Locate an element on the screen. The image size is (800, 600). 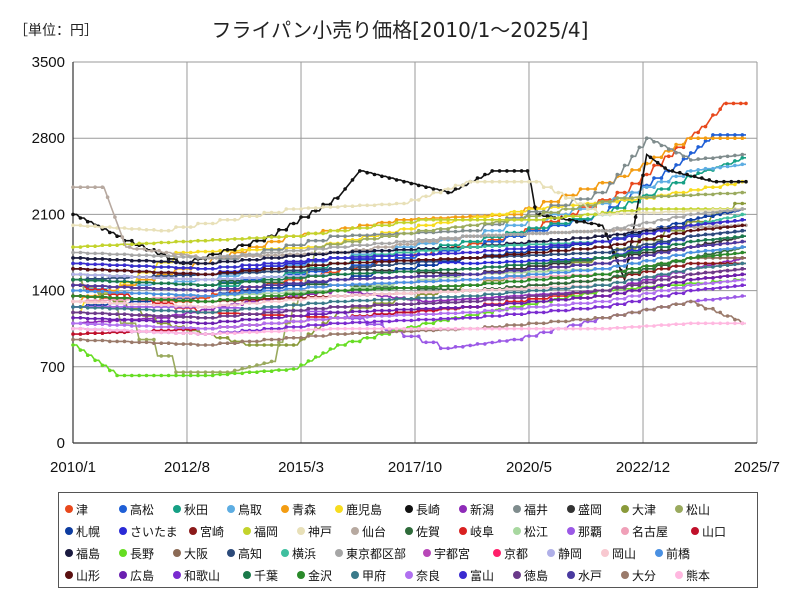
legend-label: 秋田 is located at coordinates (196, 509).